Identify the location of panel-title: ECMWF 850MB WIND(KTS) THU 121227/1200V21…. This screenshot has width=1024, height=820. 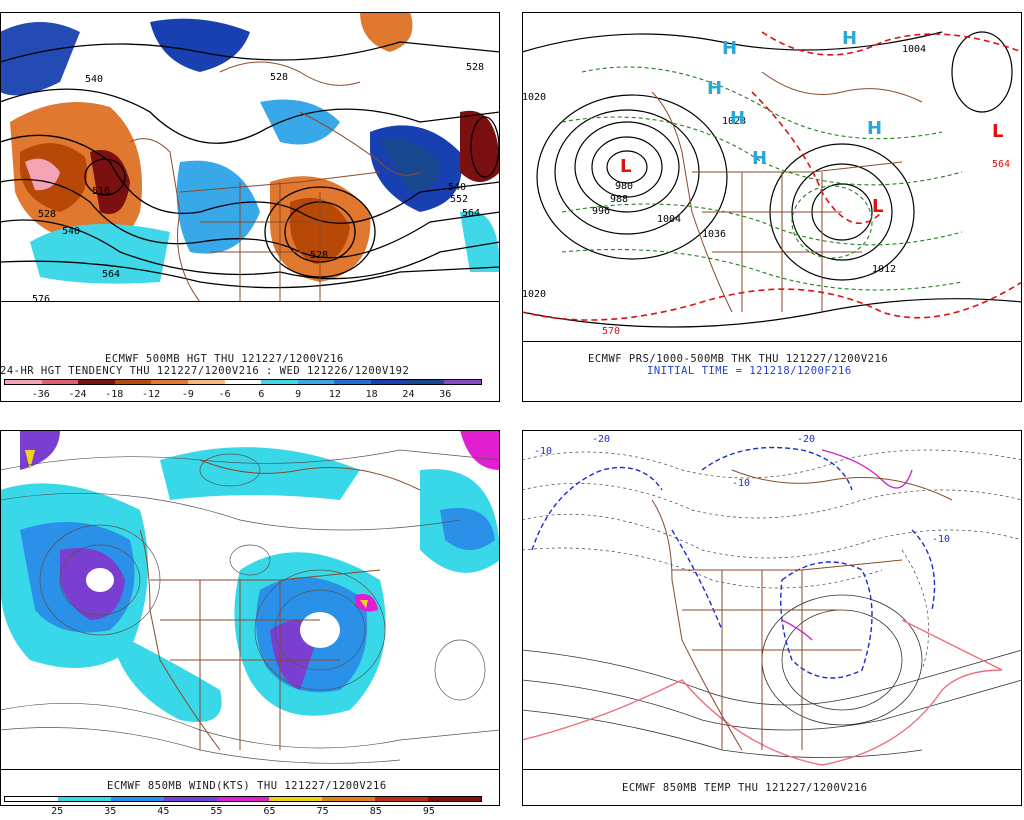
(247, 786).